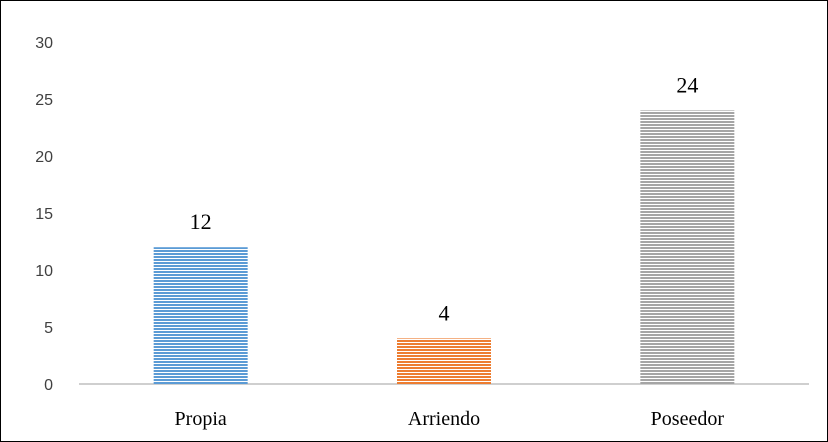 The width and height of the screenshot is (828, 442). What do you see at coordinates (444, 361) in the screenshot?
I see `bar-arriendo` at bounding box center [444, 361].